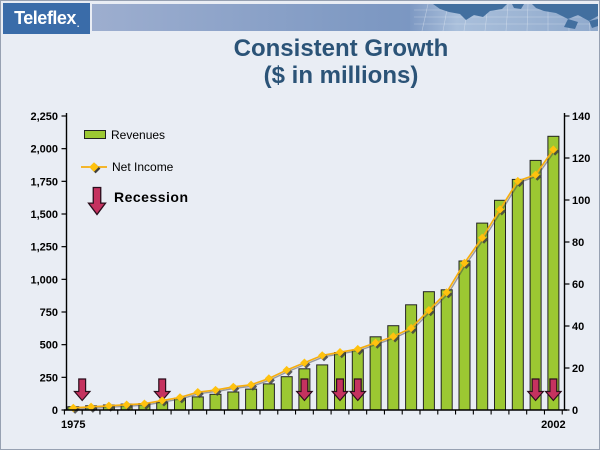  I want to click on left-axis-tick-label: 1,000, so click(44, 280).